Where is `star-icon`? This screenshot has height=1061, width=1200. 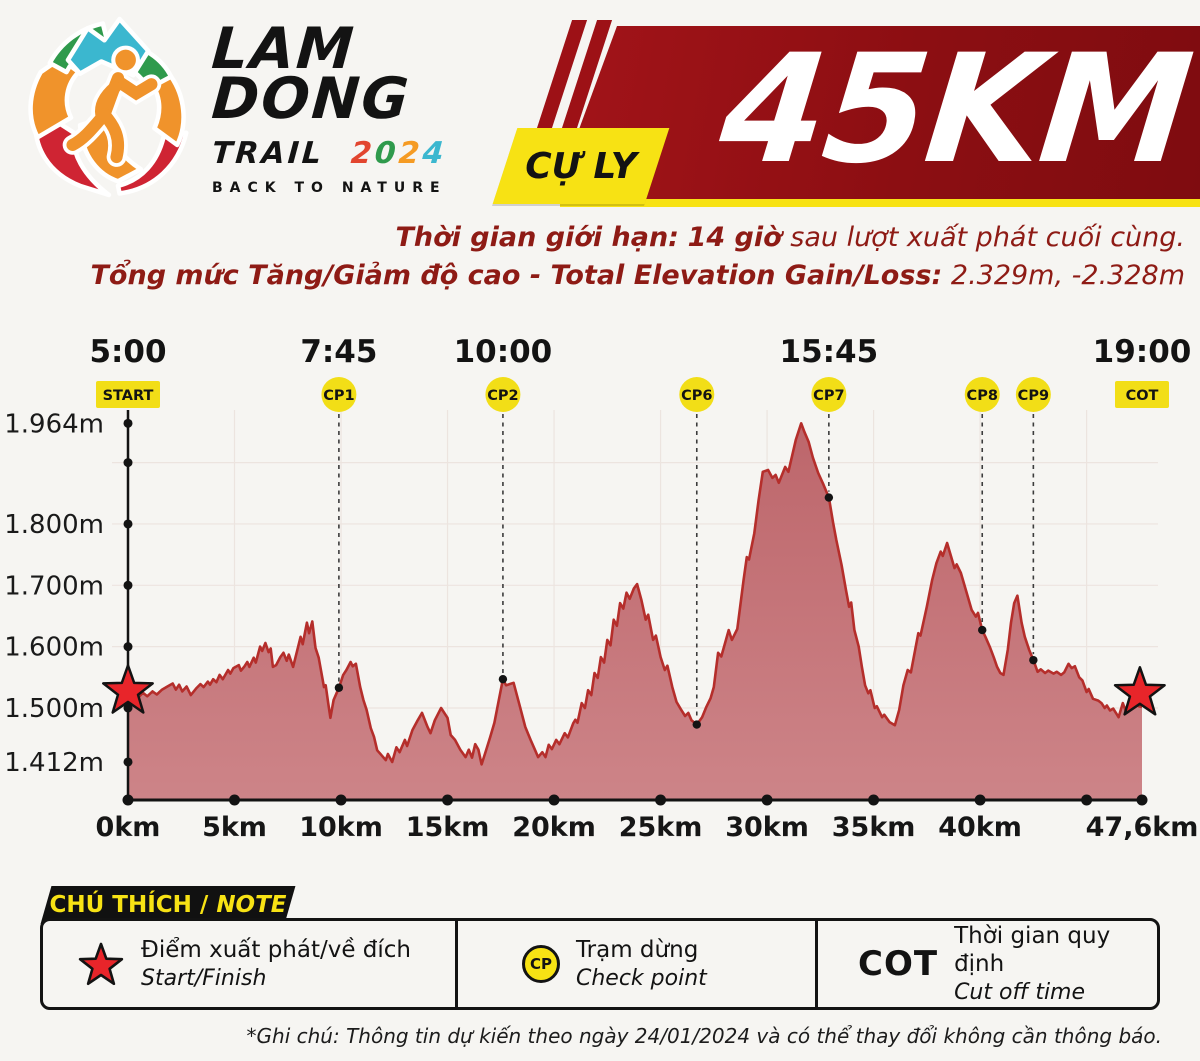
star-icon is located at coordinates (101, 964).